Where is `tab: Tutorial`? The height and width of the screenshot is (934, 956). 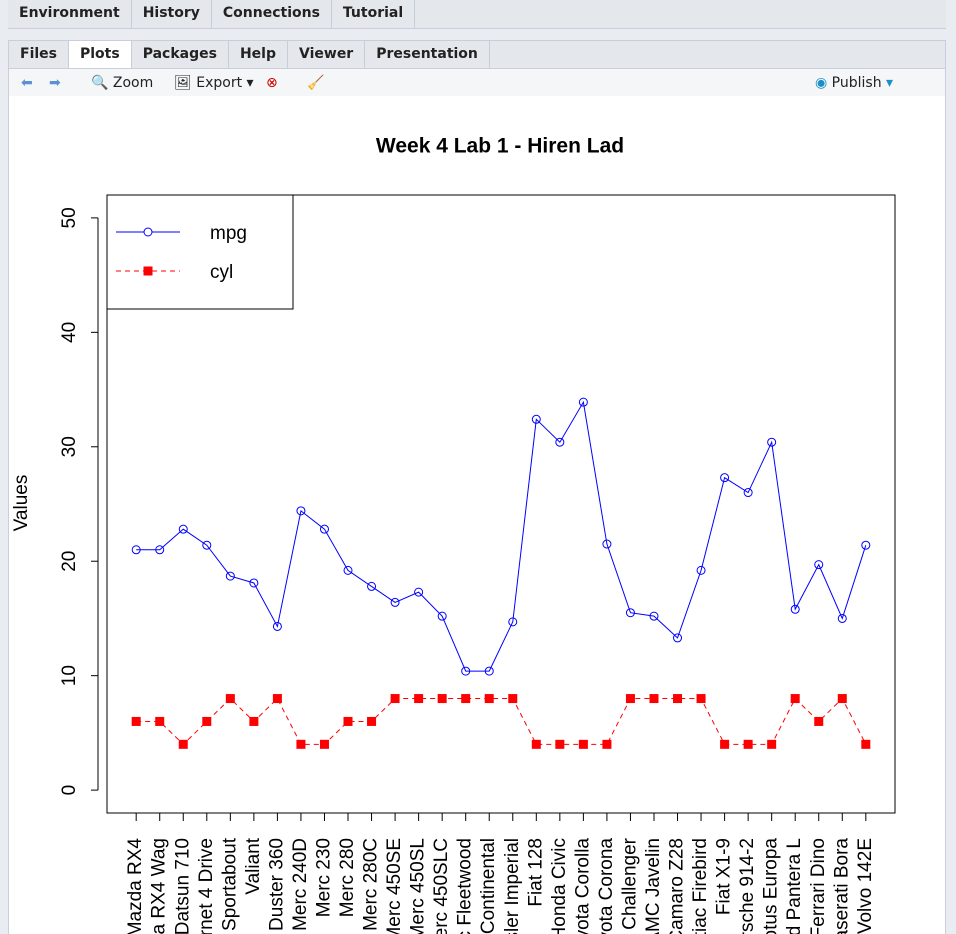 tab: Tutorial is located at coordinates (374, 14).